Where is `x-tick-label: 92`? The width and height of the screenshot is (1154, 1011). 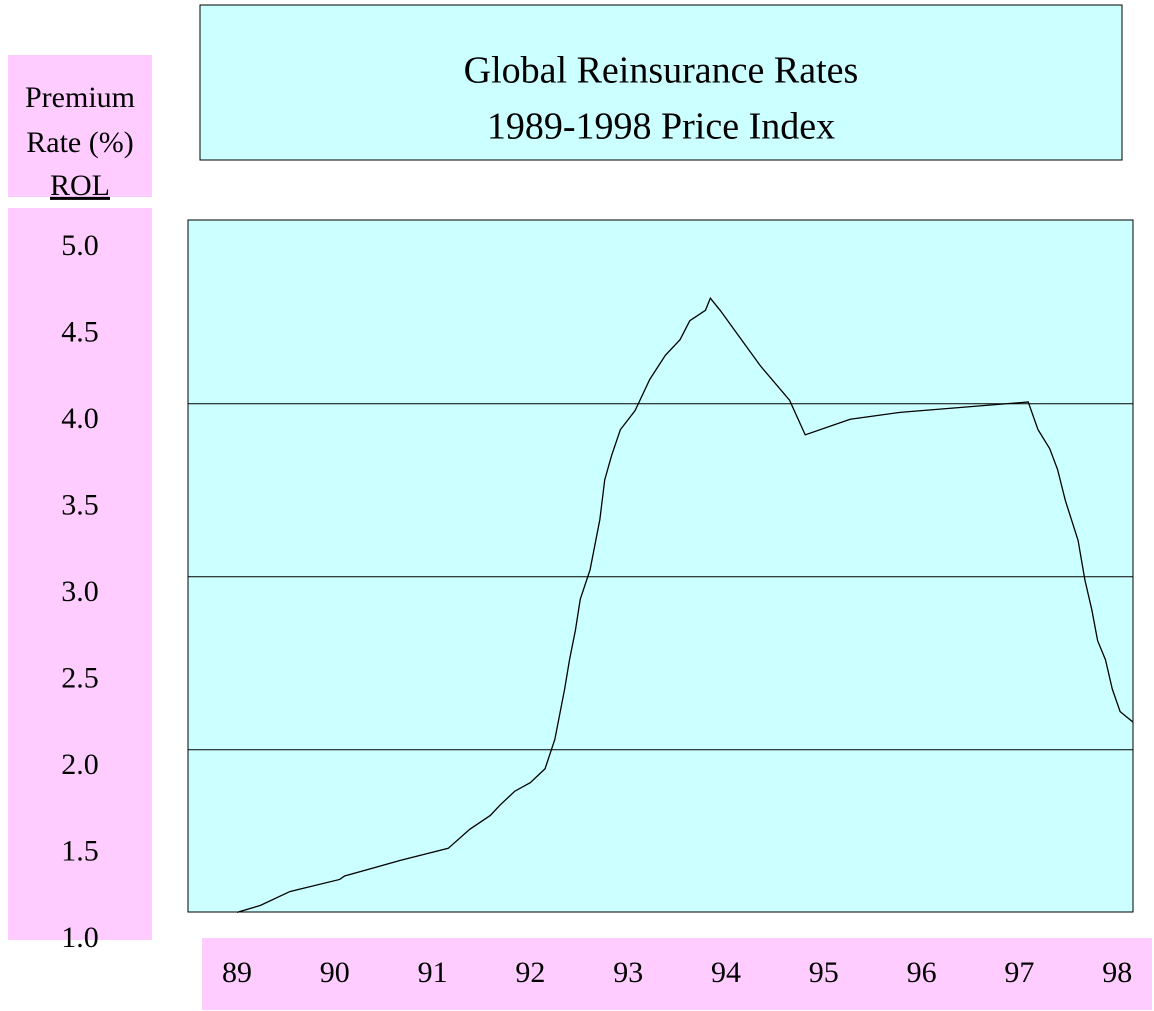
x-tick-label: 92 is located at coordinates (530, 972).